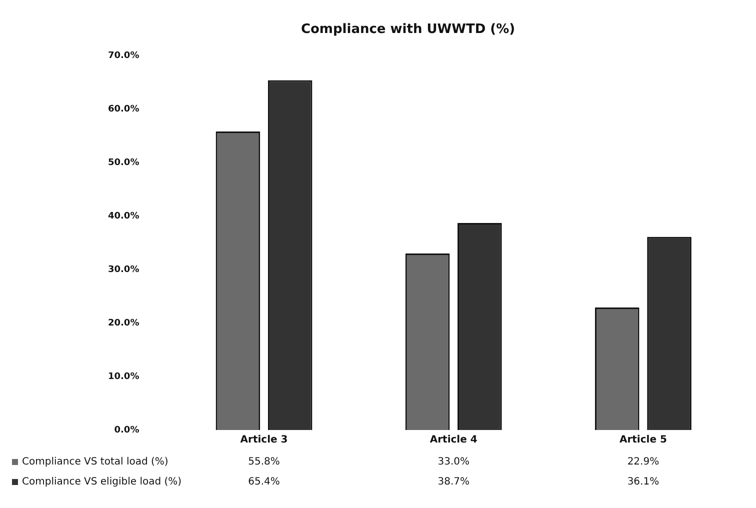 The height and width of the screenshot is (508, 756). I want to click on y-tick-label: 60.0%, so click(124, 109).